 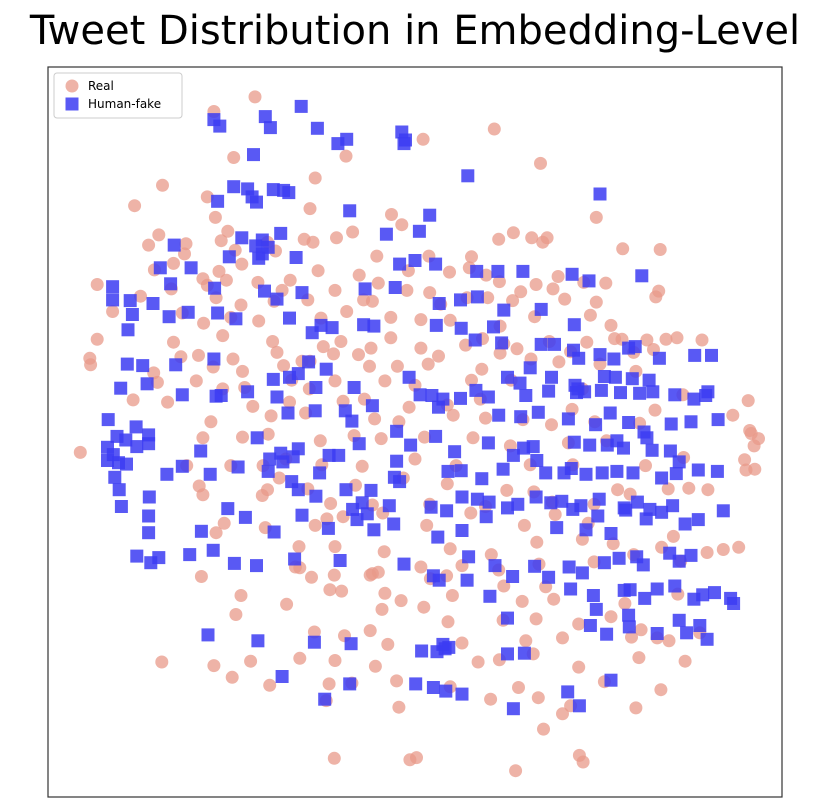 I want to click on legend: Real Human-fake, so click(x=118, y=95).